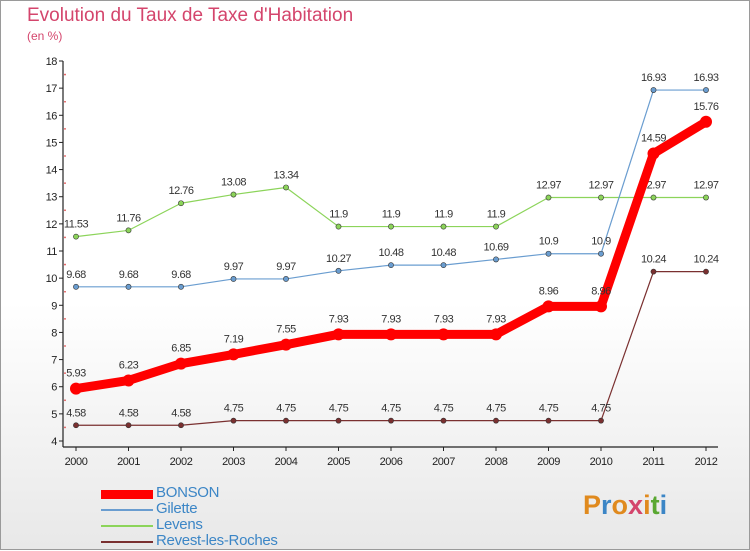 This screenshot has width=750, height=551. What do you see at coordinates (52, 62) in the screenshot?
I see `y-tick-label: 18` at bounding box center [52, 62].